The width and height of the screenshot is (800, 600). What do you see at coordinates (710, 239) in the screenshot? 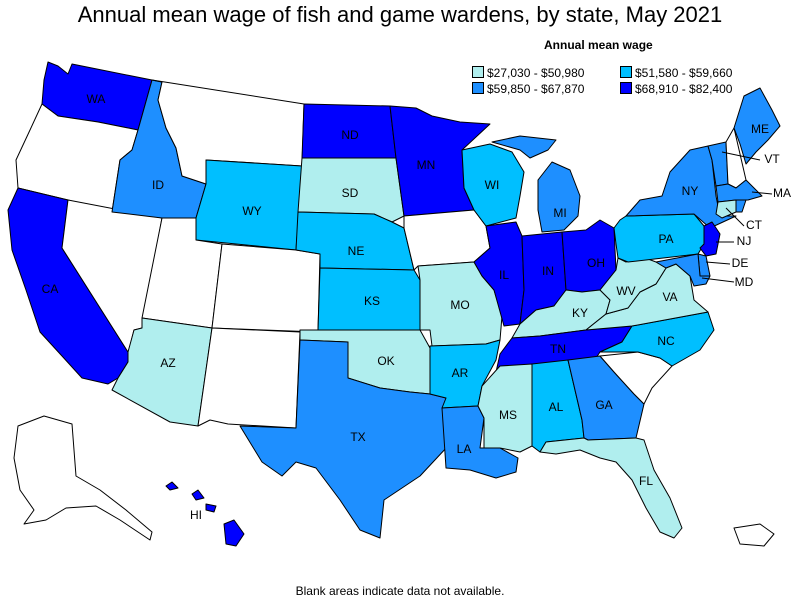
I see `state-NJ` at bounding box center [710, 239].